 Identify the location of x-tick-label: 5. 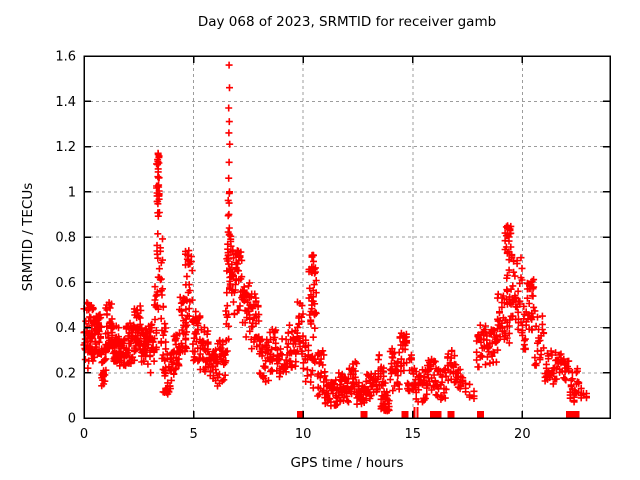
(193, 434).